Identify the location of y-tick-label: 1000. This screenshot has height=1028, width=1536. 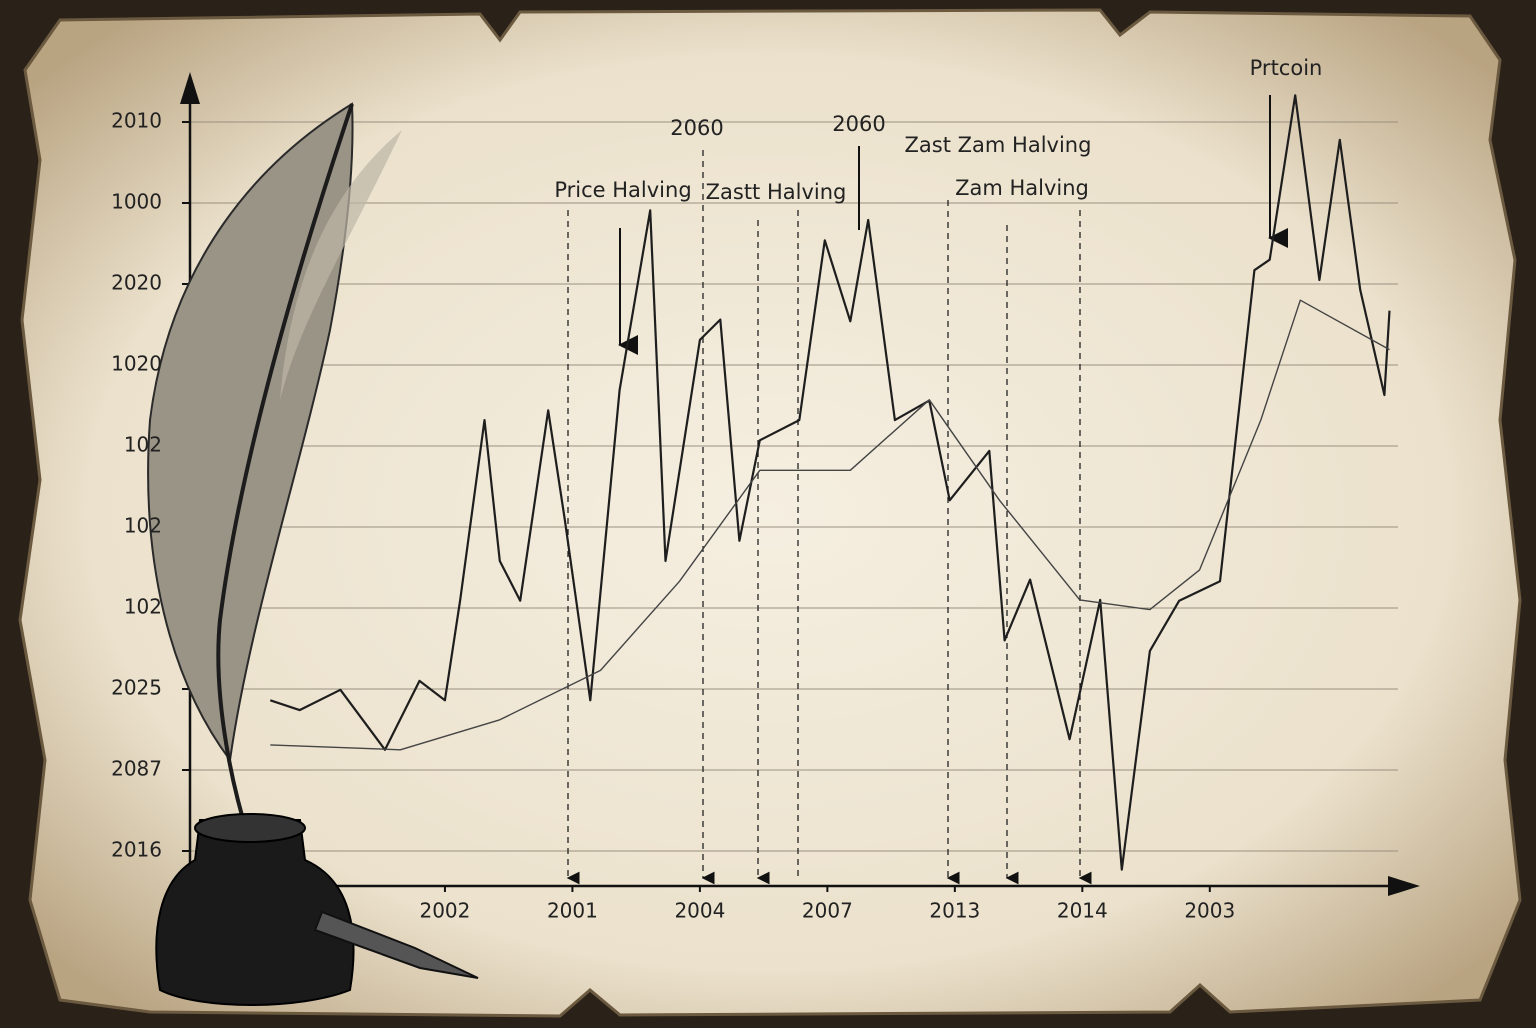
(136, 202).